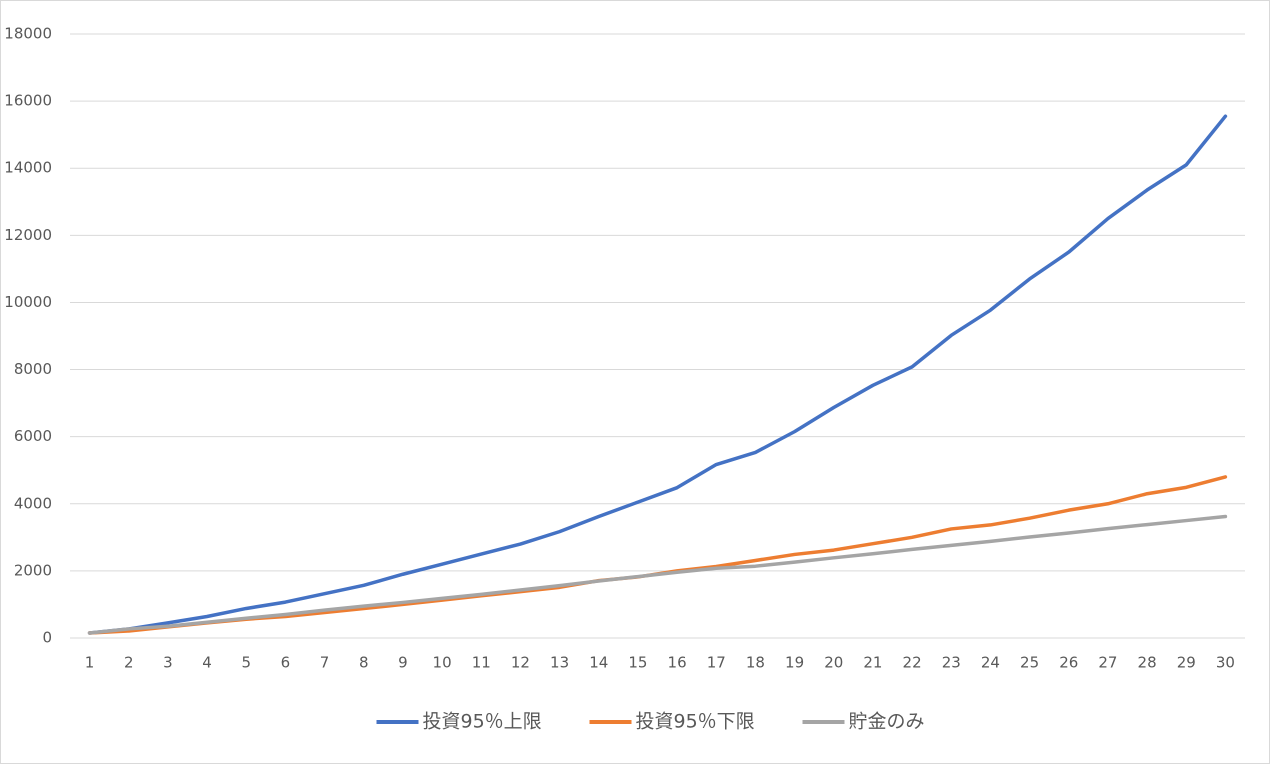  What do you see at coordinates (887, 722) in the screenshot?
I see `legend-label: 貯金のみ` at bounding box center [887, 722].